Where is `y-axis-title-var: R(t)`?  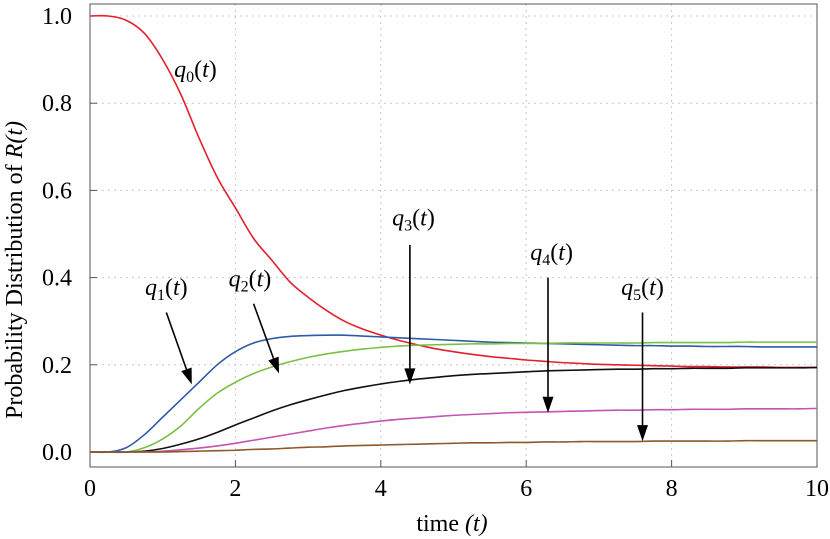
y-axis-title-var: R(t) is located at coordinates (15, 140).